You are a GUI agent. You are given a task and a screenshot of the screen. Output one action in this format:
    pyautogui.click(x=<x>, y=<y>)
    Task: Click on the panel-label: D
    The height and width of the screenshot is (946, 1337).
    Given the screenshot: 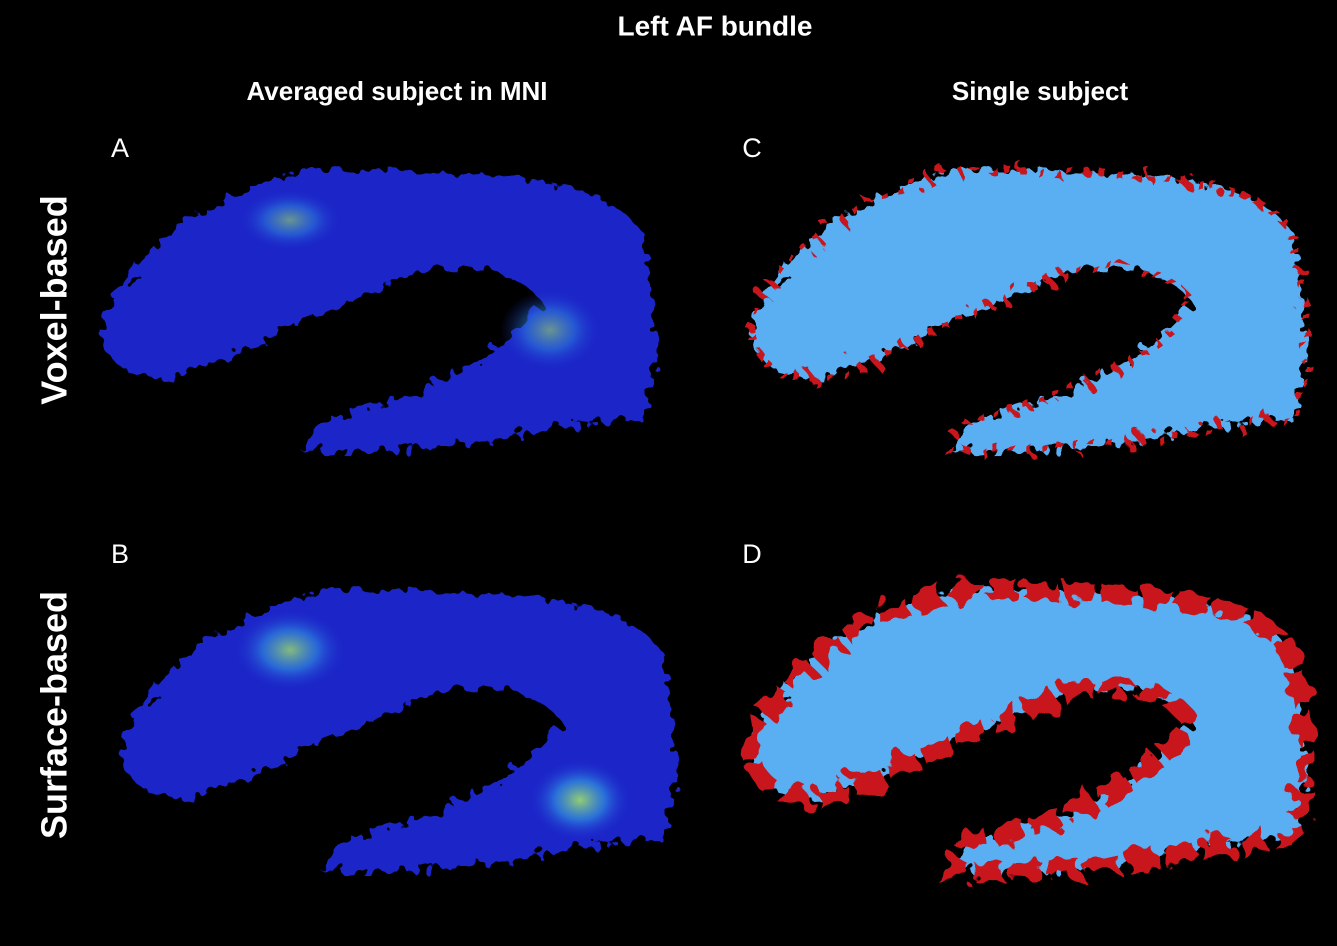 What is the action you would take?
    pyautogui.click(x=752, y=554)
    